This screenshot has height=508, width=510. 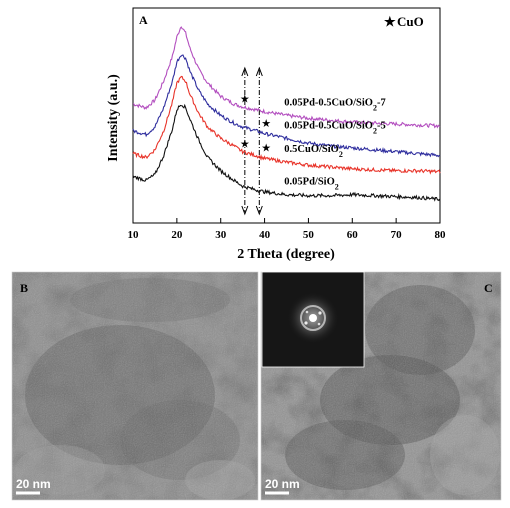 What do you see at coordinates (488, 288) in the screenshot?
I see `panel-label-c: C` at bounding box center [488, 288].